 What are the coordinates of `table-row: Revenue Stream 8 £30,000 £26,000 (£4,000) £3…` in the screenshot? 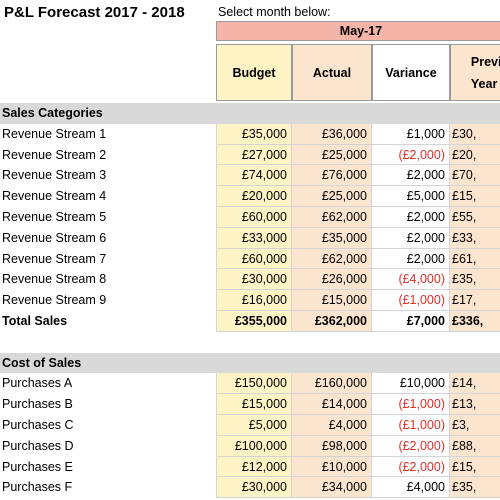 It's located at (250, 280).